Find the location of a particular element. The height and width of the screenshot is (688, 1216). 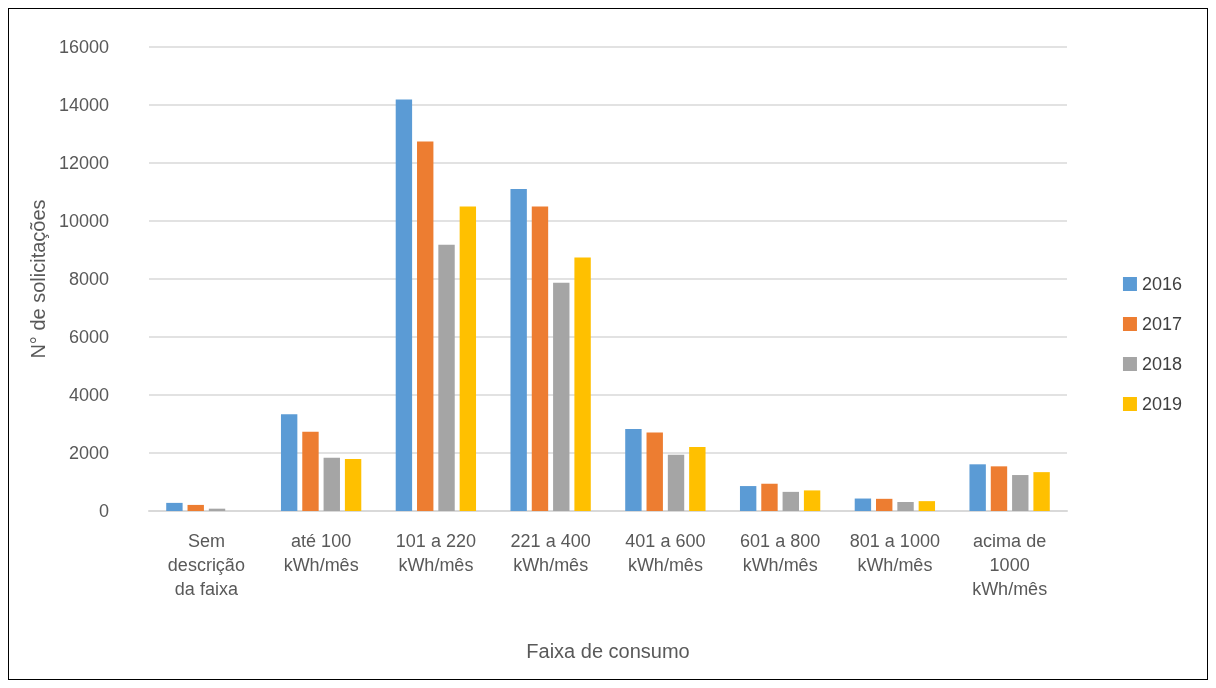

legend-label: 2016 is located at coordinates (1161, 284).